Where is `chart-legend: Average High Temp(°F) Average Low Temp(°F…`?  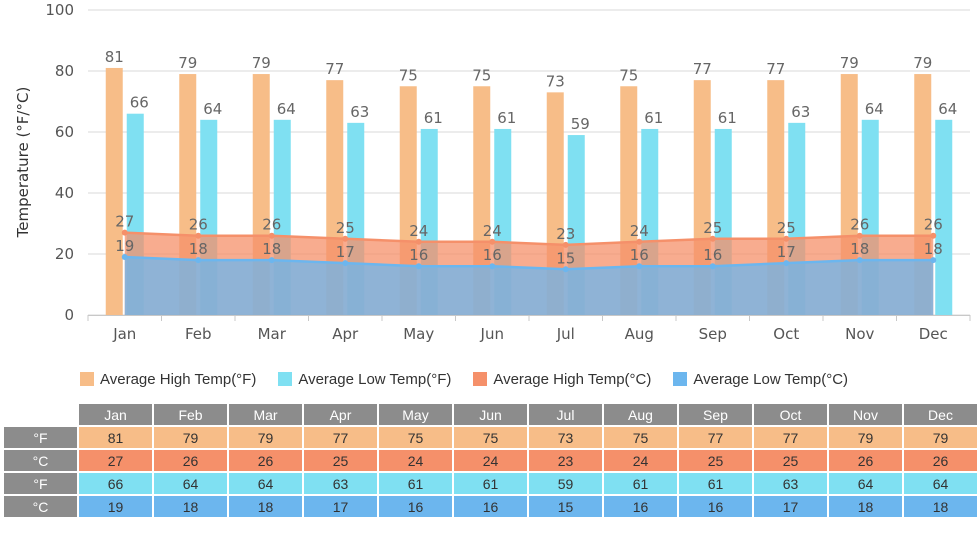
chart-legend: Average High Temp(°F) Average Low Temp(°F… is located at coordinates (490, 379).